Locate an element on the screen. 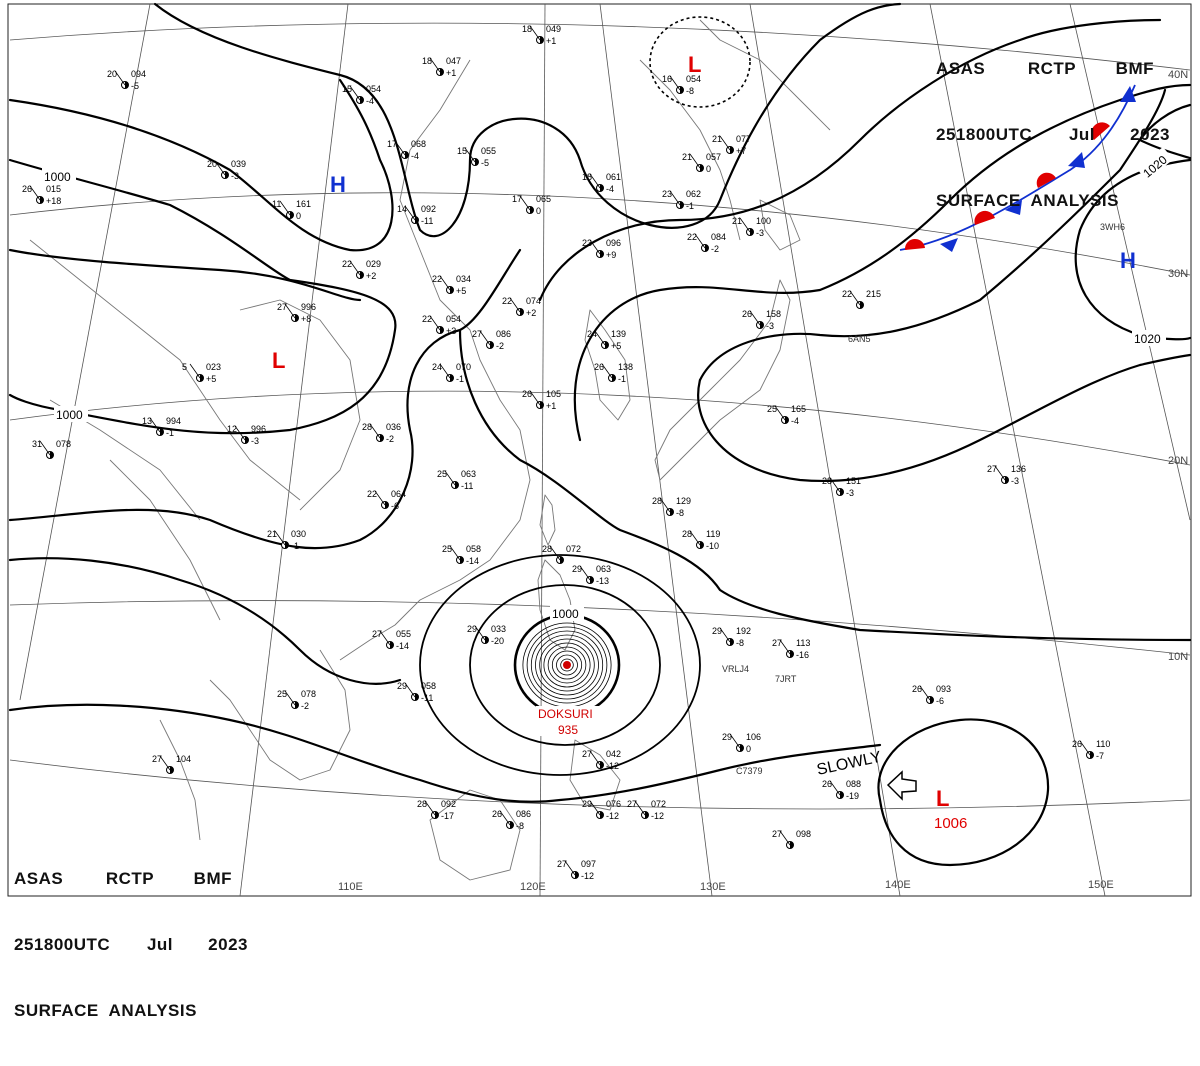  station-pressure: 215 is located at coordinates (873, 294).